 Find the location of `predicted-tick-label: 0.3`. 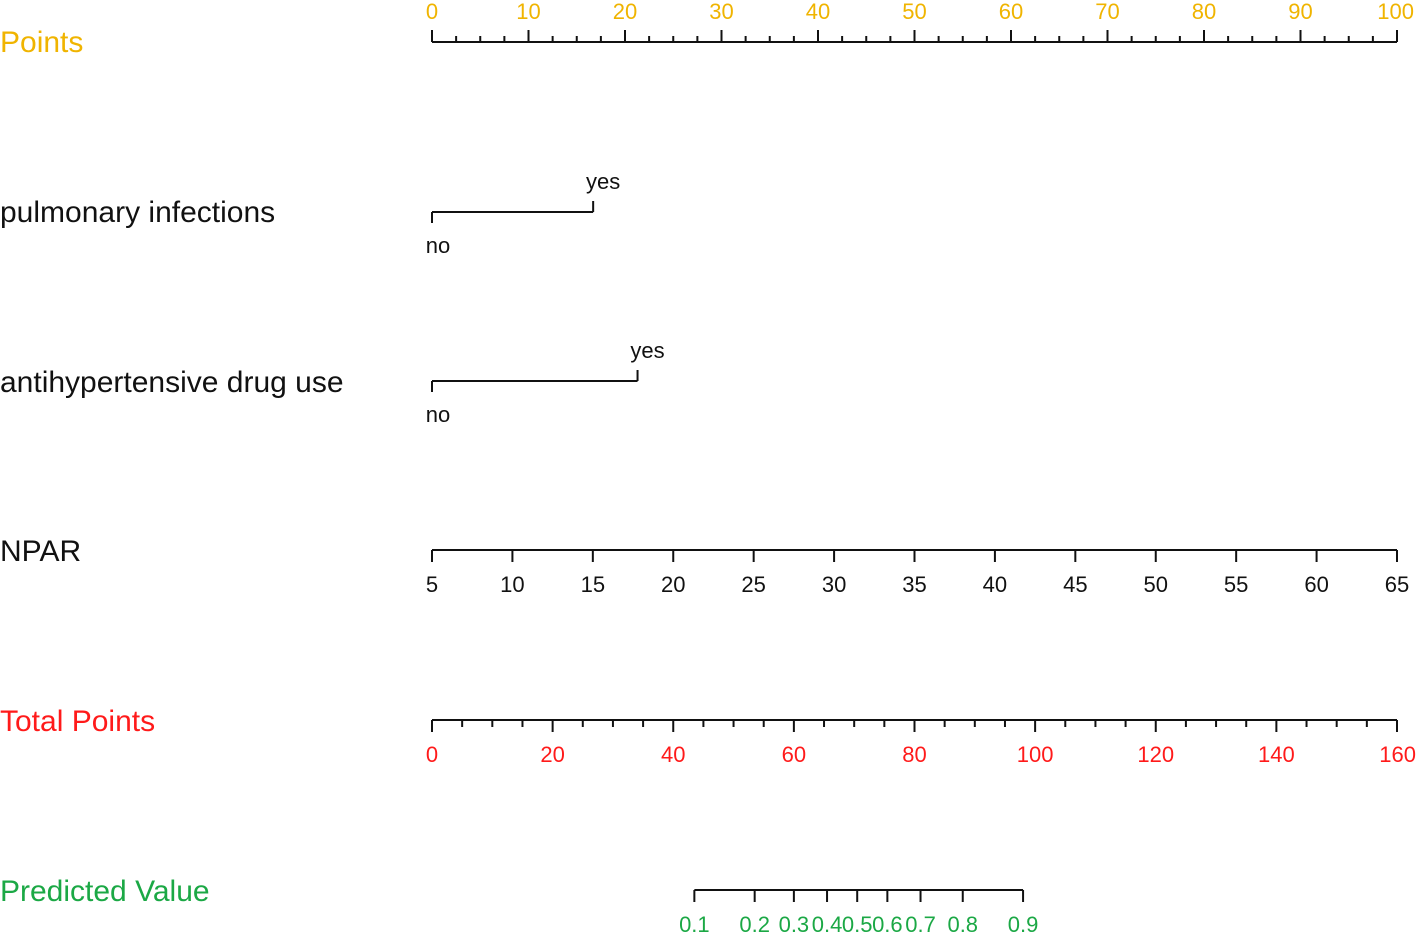

predicted-tick-label: 0.3 is located at coordinates (794, 922).